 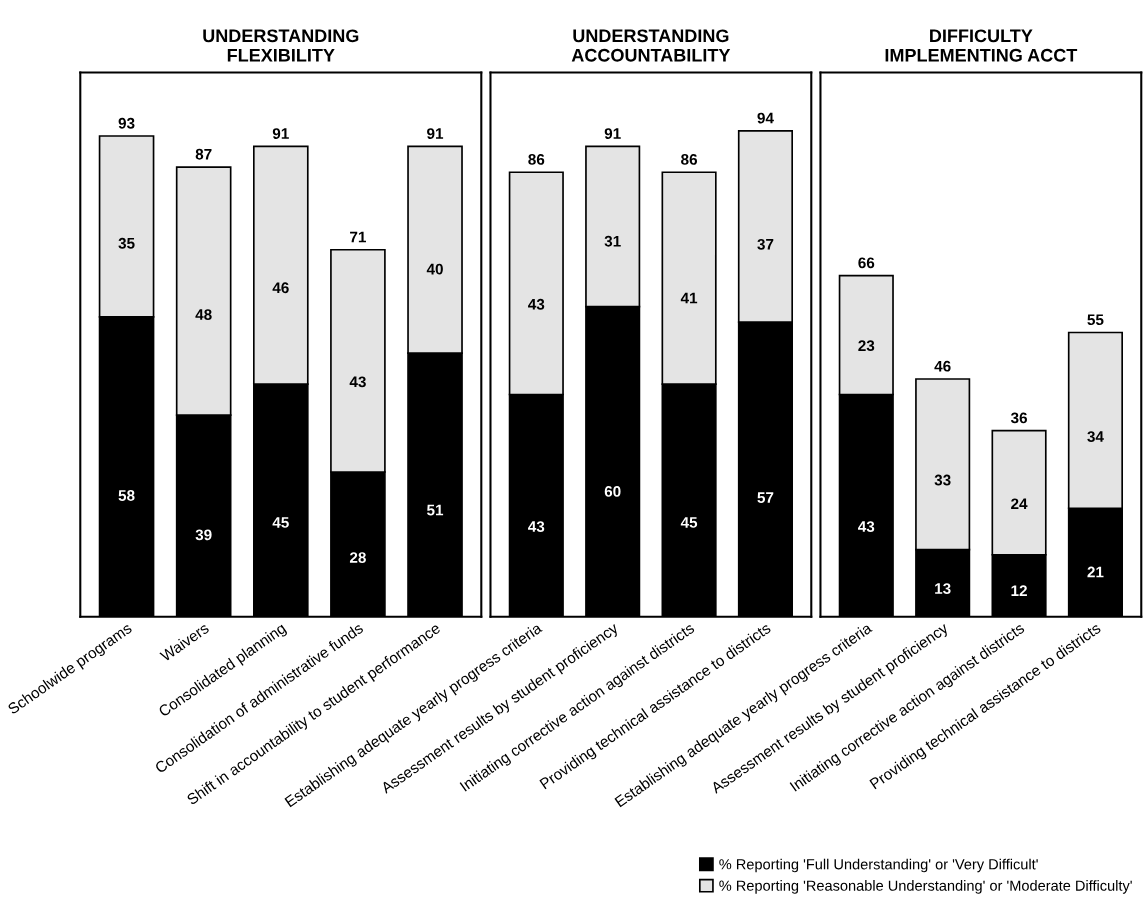 I want to click on legend-label: % Reporting 'Reasonable Understanding' or 'Moderate Difficulty', so click(x=925, y=887).